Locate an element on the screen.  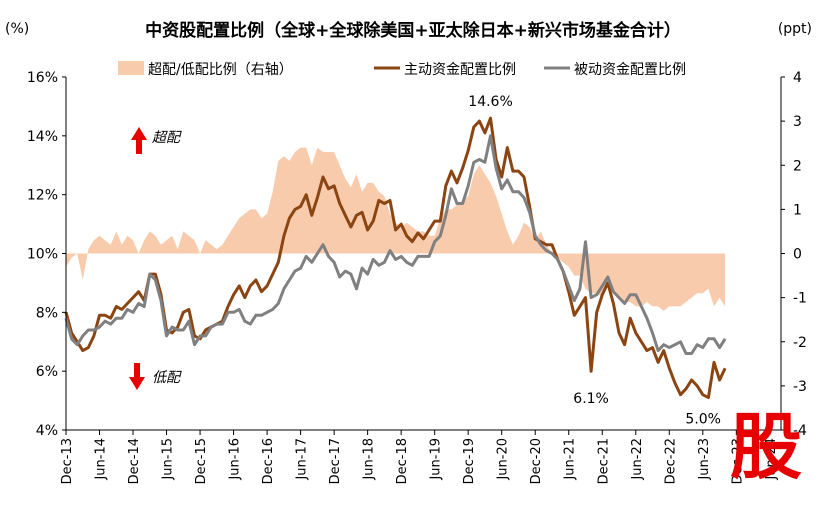
legend-label-passive: 被动资金配置比例 is located at coordinates (630, 70).